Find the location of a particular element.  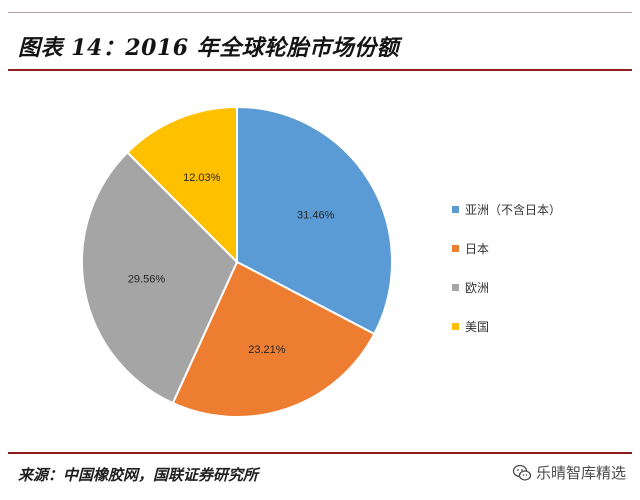

legend-item-3: 欧洲 is located at coordinates (506, 287).